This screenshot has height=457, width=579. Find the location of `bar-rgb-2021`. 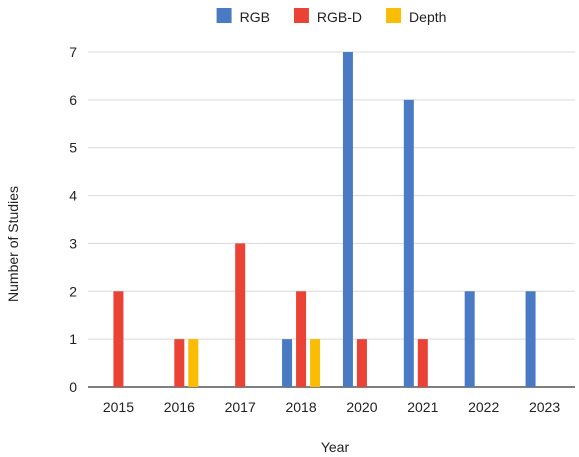

bar-rgb-2021 is located at coordinates (408, 243).